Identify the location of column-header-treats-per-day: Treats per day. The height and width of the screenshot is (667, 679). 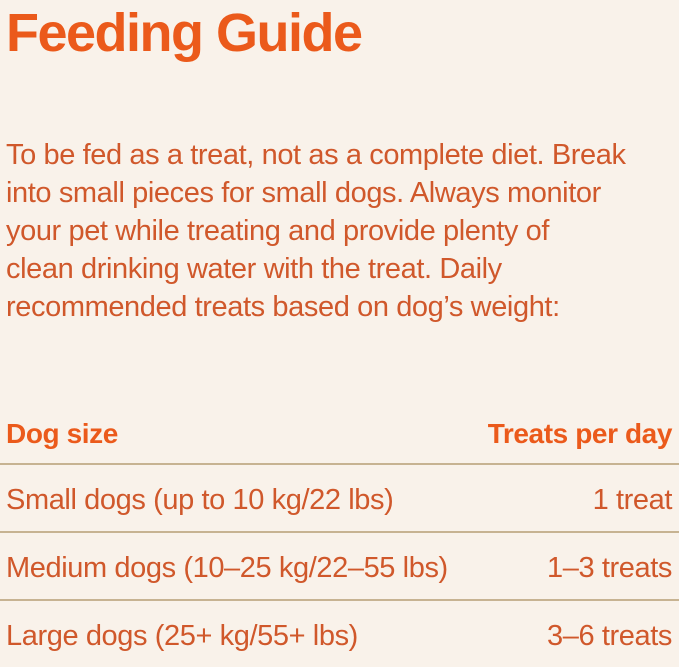
(580, 433).